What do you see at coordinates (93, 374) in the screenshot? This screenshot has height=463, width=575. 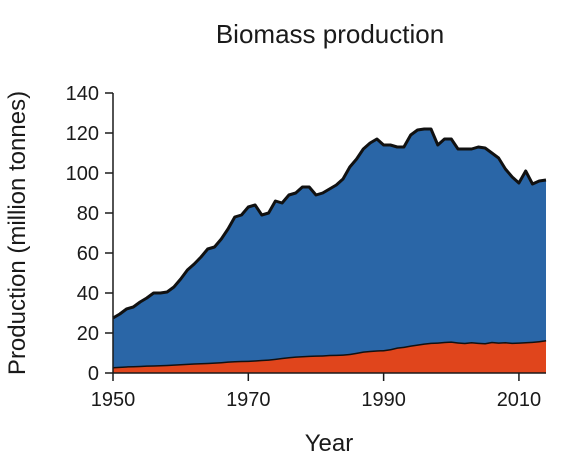 I see `y-tick-label: 0` at bounding box center [93, 374].